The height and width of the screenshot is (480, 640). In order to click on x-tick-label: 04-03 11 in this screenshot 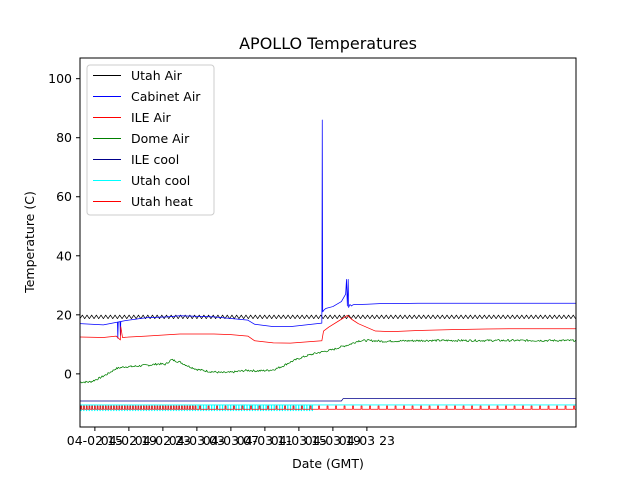, I will do `click(265, 440)`.